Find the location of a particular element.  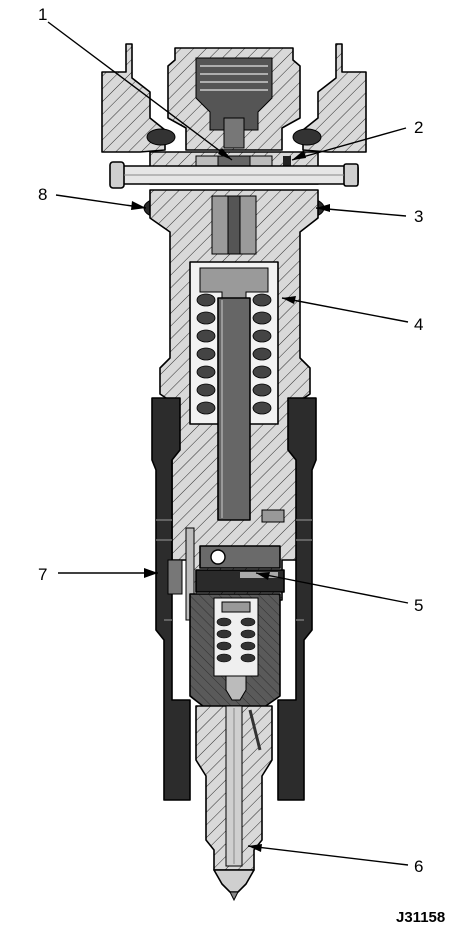

callout-7-arrowhead is located at coordinates (151, 573).